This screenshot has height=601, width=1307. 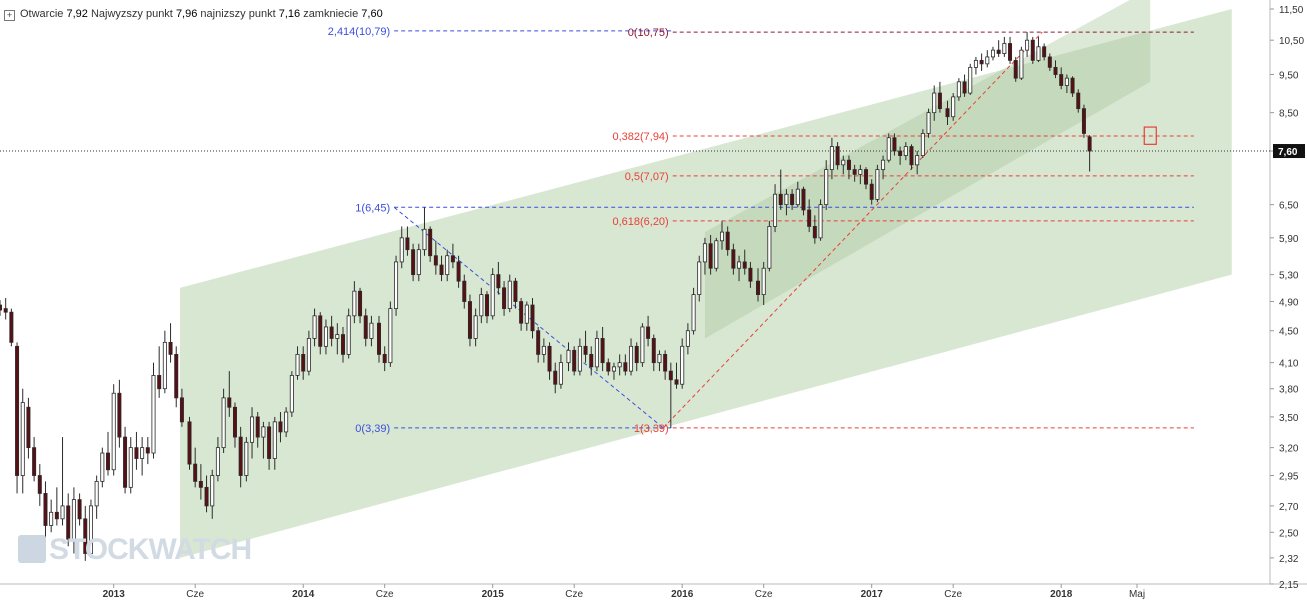 I want to click on y-tick-label: 3,80, so click(x=1289, y=390).